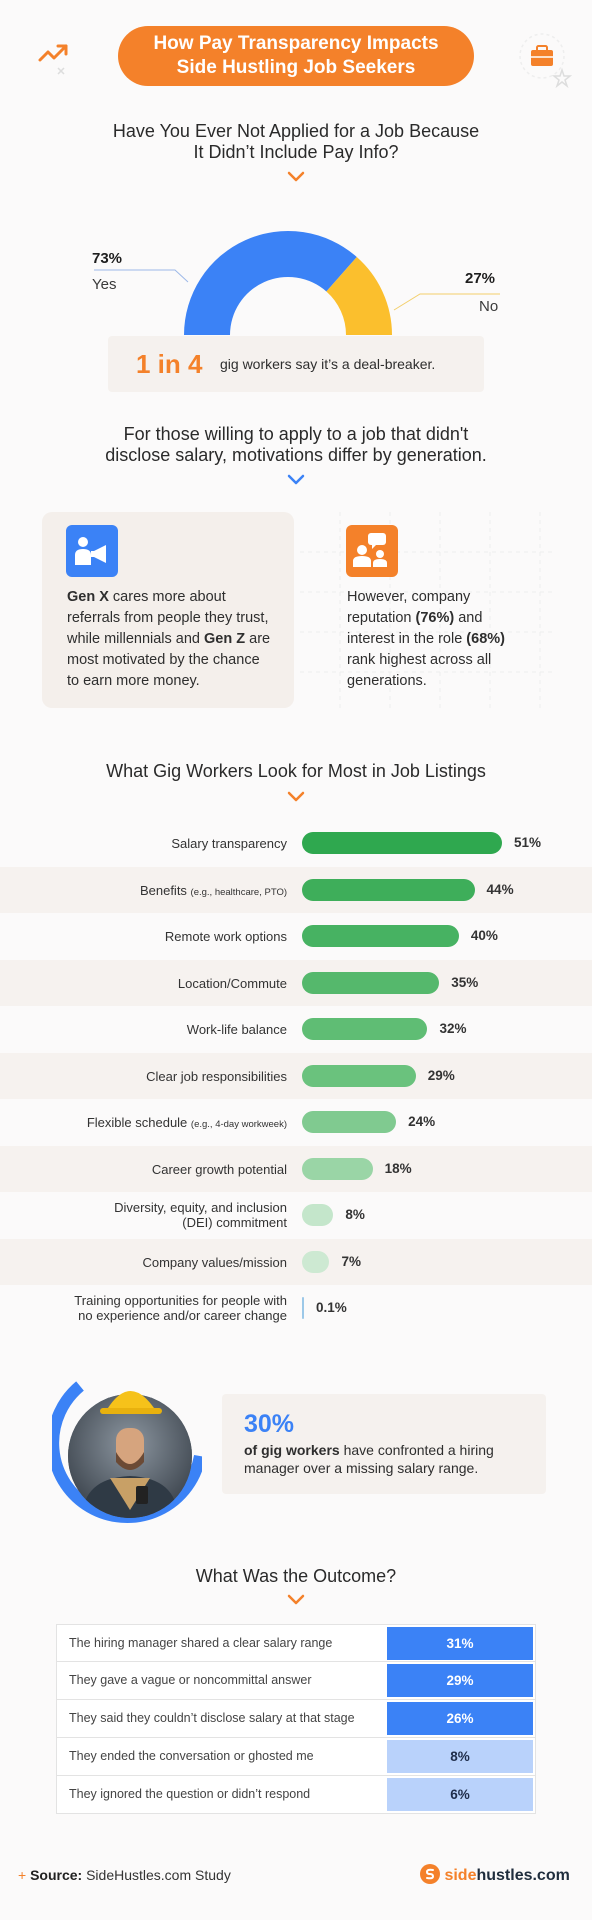 The width and height of the screenshot is (592, 1920). I want to click on confronted-big-stat: 30%, so click(269, 1424).